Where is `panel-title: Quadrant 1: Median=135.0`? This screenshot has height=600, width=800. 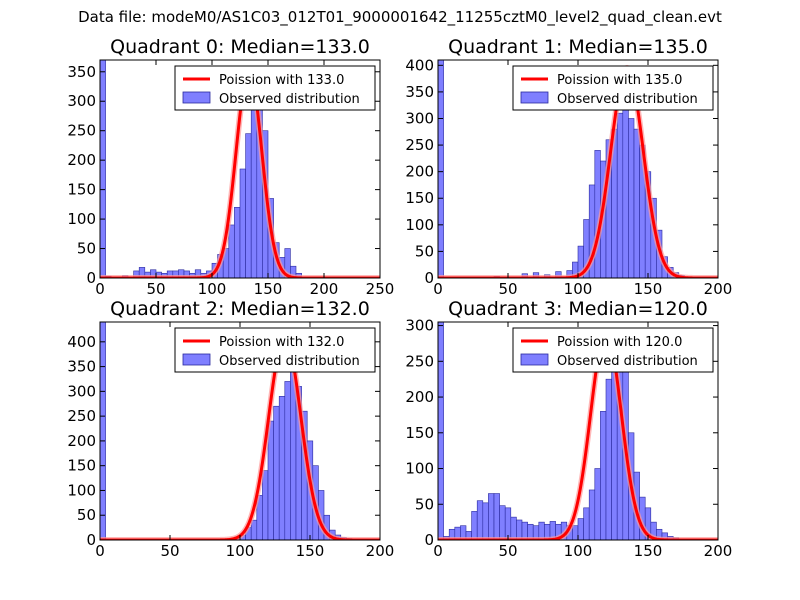 panel-title: Quadrant 1: Median=135.0 is located at coordinates (578, 47).